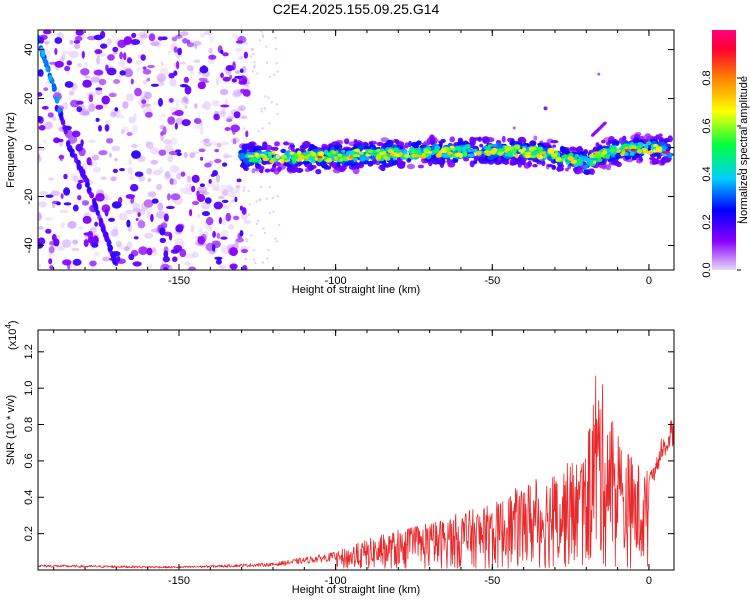 The width and height of the screenshot is (750, 600). Describe the element at coordinates (29, 147) in the screenshot. I see `y-tick-label: 0` at that location.